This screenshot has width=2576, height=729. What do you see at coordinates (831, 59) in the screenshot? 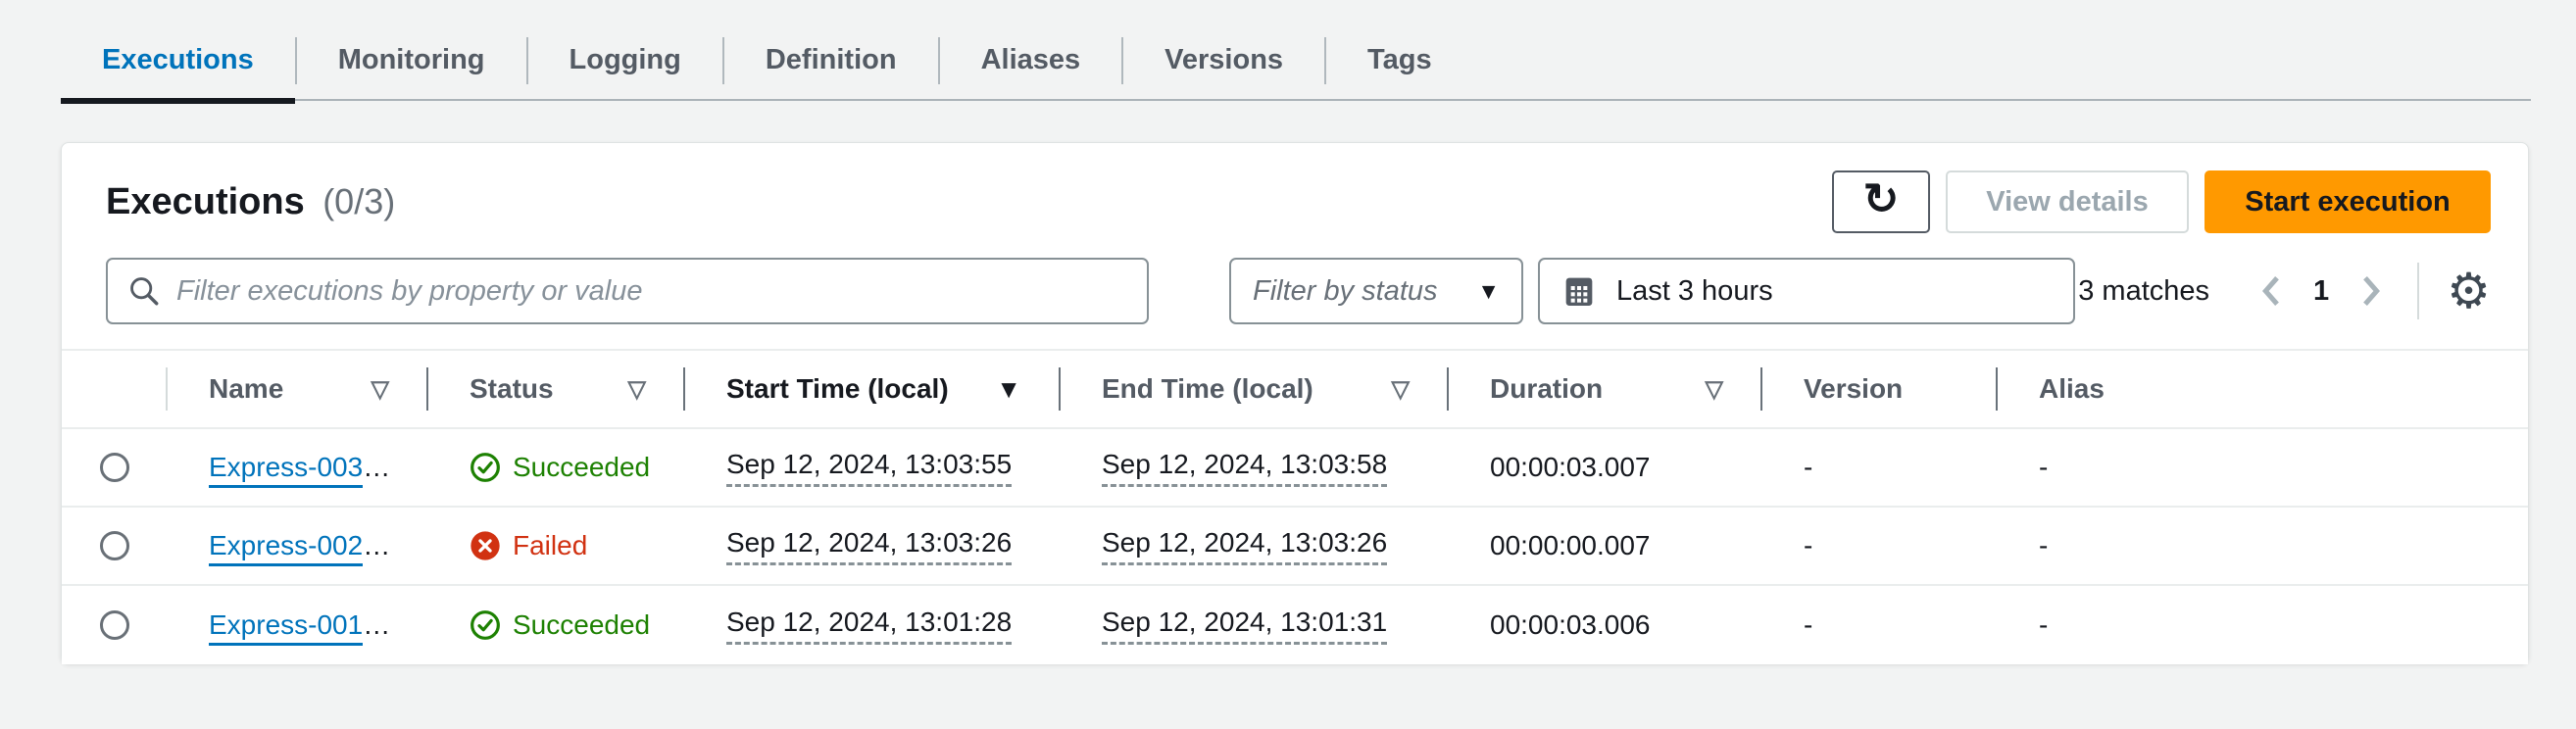
I see `tab-definition: Definition` at bounding box center [831, 59].